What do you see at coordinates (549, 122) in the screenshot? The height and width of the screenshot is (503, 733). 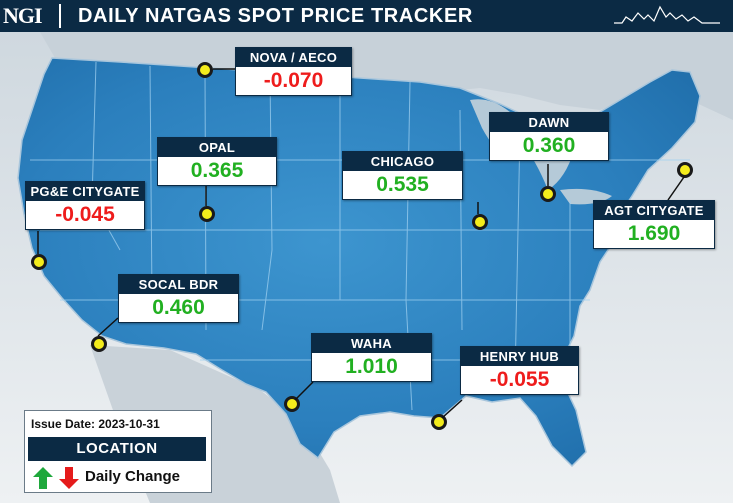 I see `hub-name: DAWN` at bounding box center [549, 122].